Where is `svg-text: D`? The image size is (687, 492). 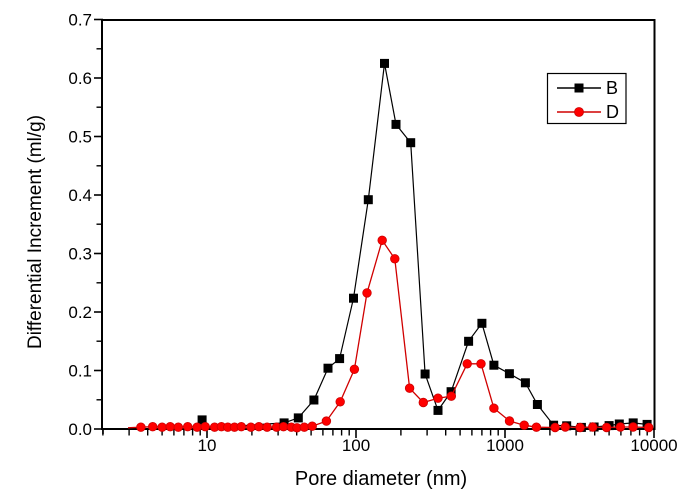
svg-text: D is located at coordinates (612, 112).